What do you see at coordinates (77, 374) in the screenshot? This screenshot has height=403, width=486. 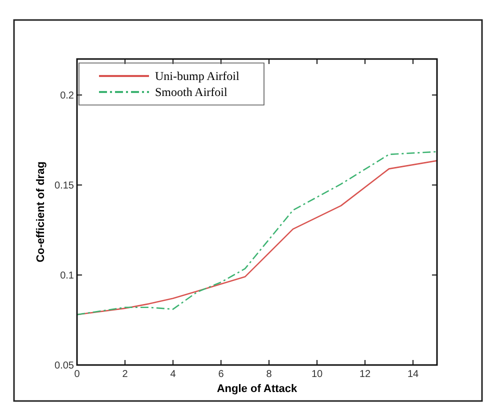 I see `x-tick-label: 0` at bounding box center [77, 374].